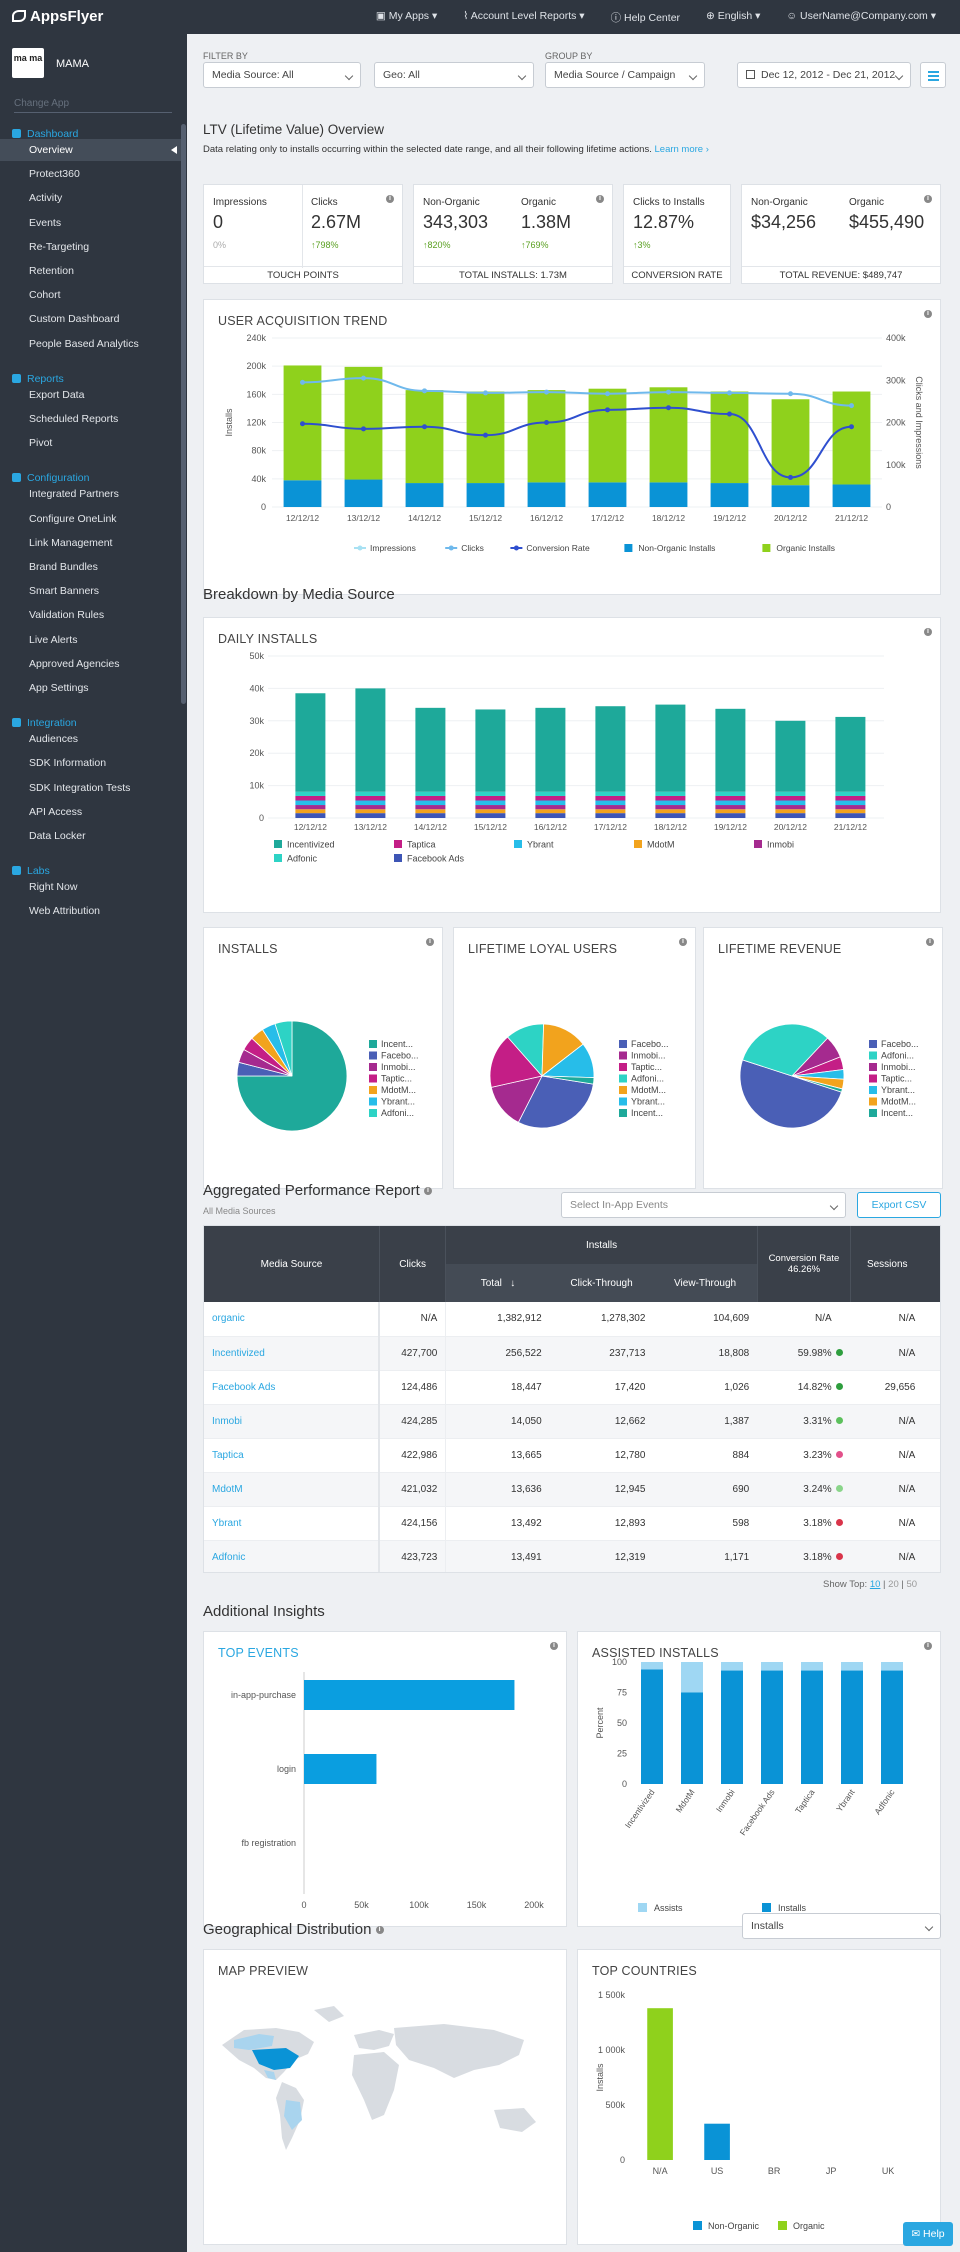 This screenshot has height=2252, width=960. What do you see at coordinates (861, 16) in the screenshot?
I see `user-menu: ☺ UserName@Company.com ▾` at bounding box center [861, 16].